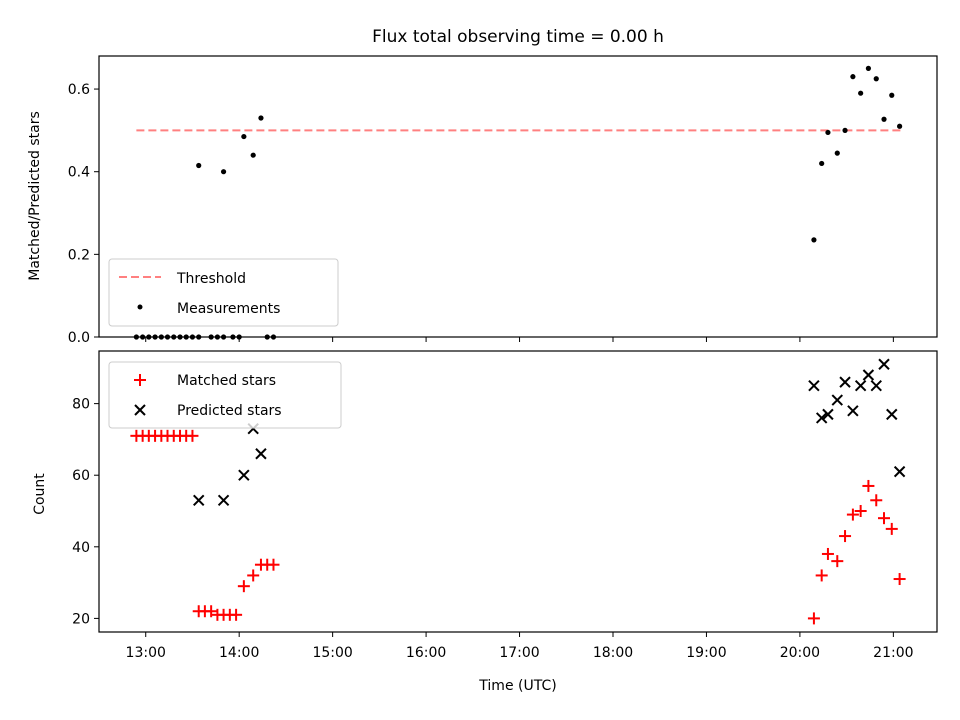  Describe the element at coordinates (40, 494) in the screenshot. I see `bottom-y-axis-label: Count` at that location.